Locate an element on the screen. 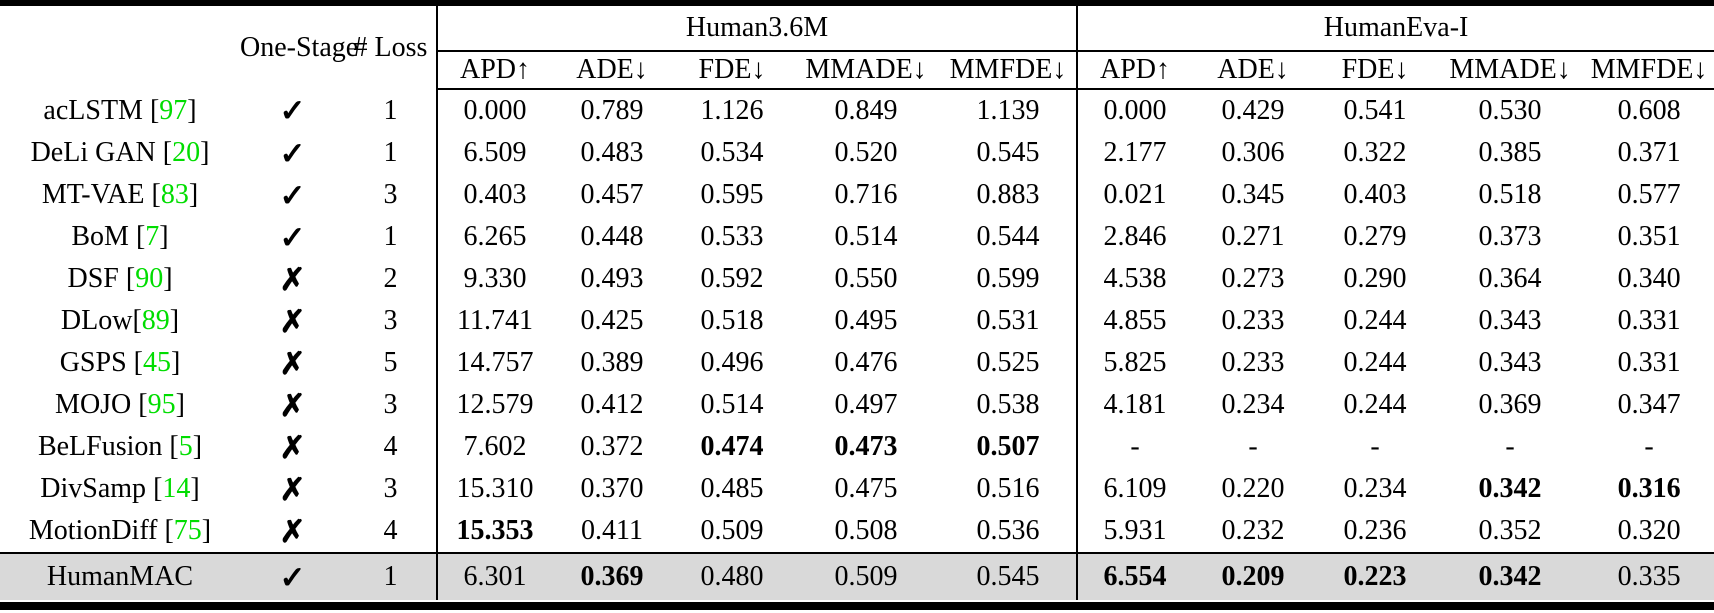 This screenshot has width=1714, height=613. metric-header-ade: ADE↓ is located at coordinates (1253, 70).